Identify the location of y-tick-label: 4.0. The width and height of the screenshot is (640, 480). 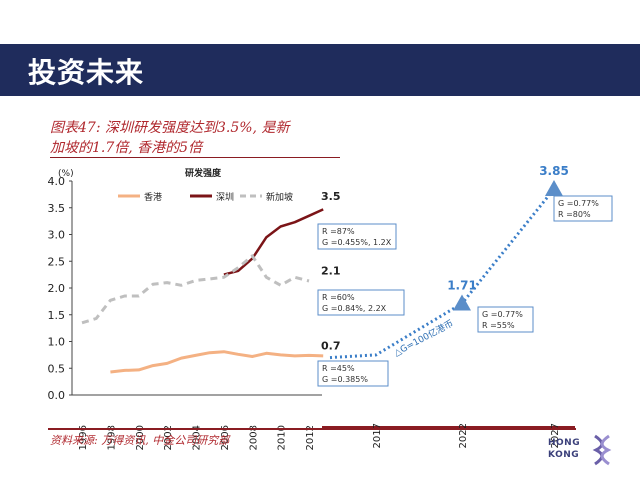
(57, 181).